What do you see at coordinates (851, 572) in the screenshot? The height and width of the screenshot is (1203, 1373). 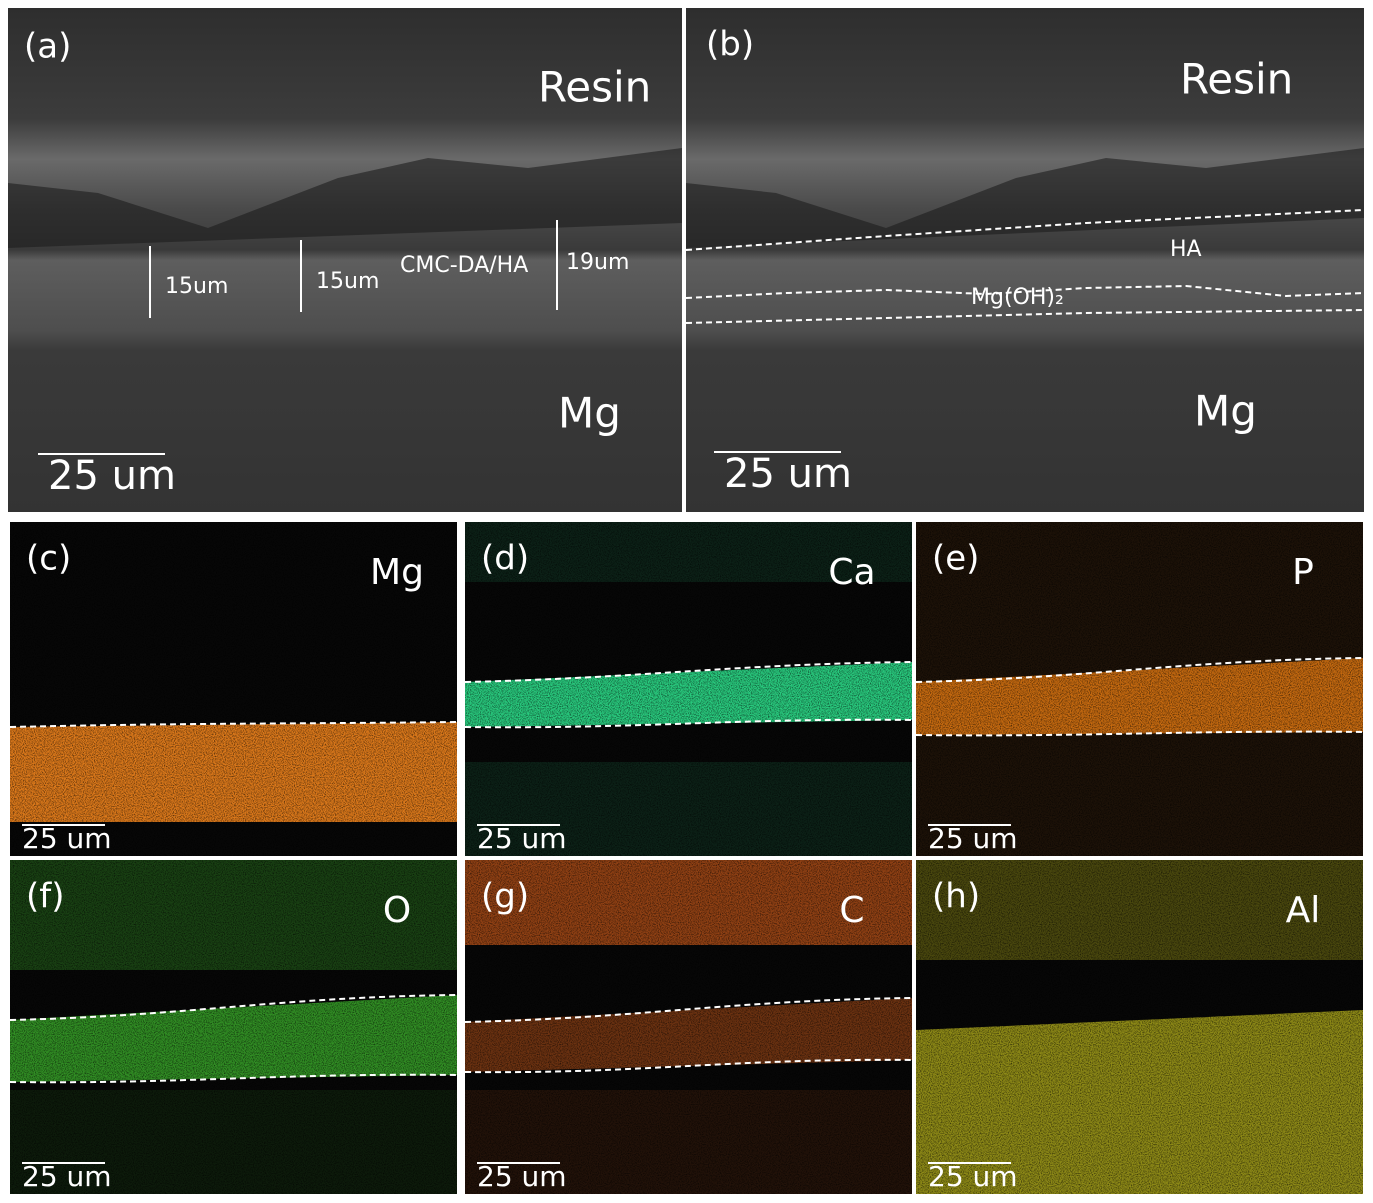 I see `element-label: Ca` at bounding box center [851, 572].